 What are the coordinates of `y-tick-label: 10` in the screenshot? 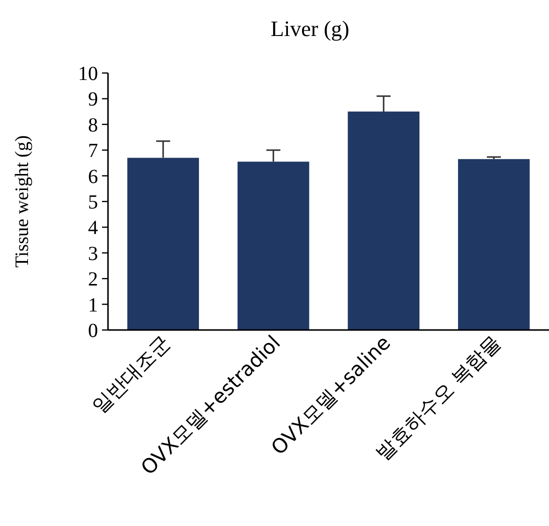 It's located at (88, 74).